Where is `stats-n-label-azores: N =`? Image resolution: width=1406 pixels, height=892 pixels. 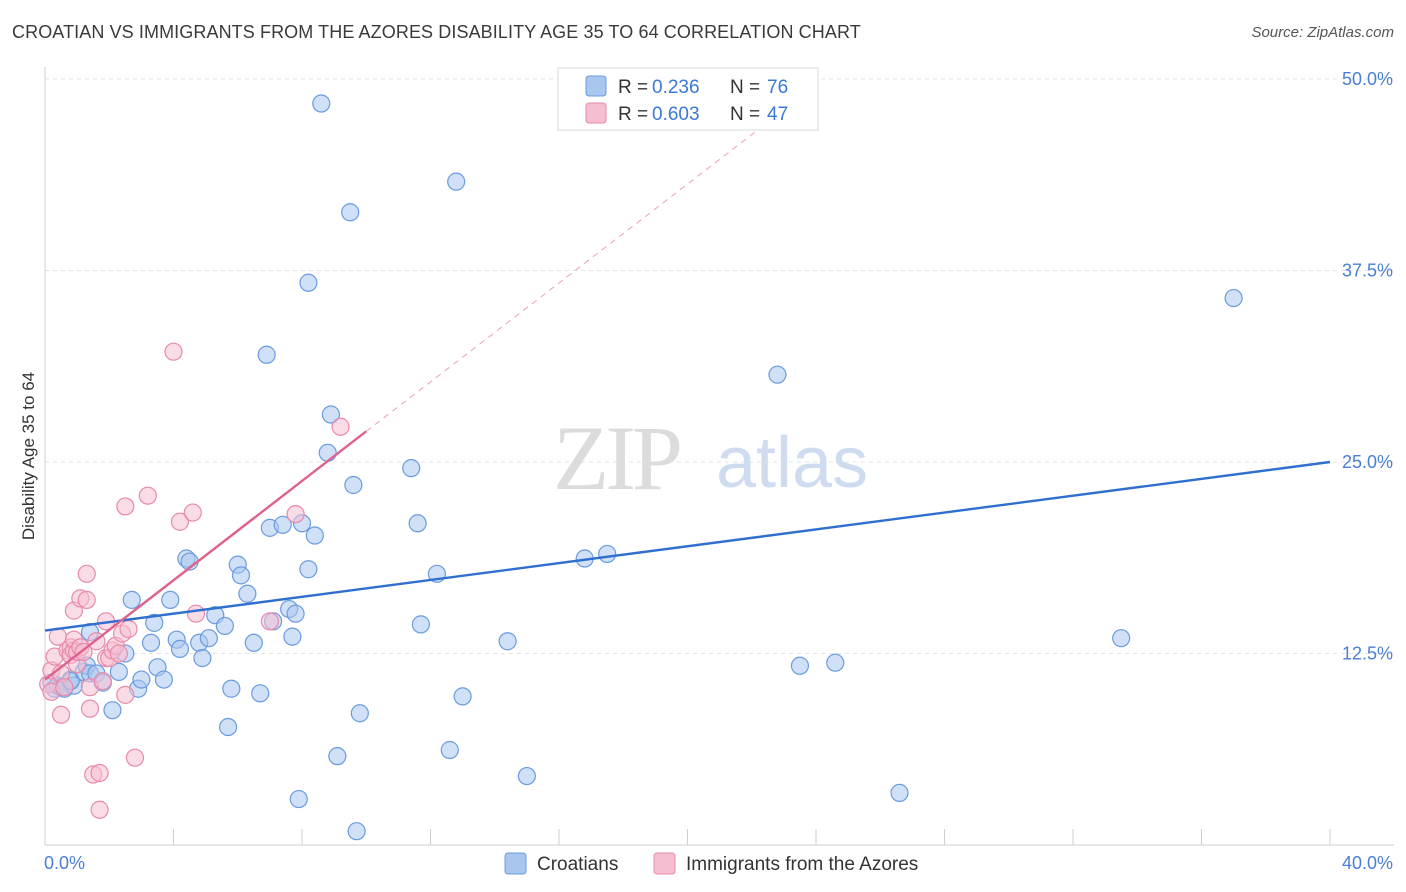
stats-n-label-azores: N = is located at coordinates (745, 114).